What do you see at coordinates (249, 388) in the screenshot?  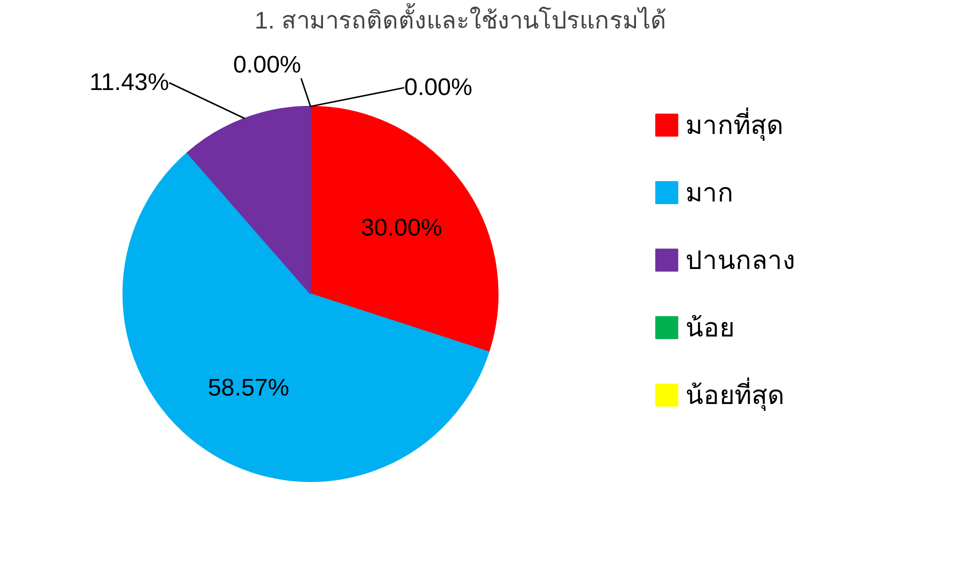 I see `data-label: 58.57%` at bounding box center [249, 388].